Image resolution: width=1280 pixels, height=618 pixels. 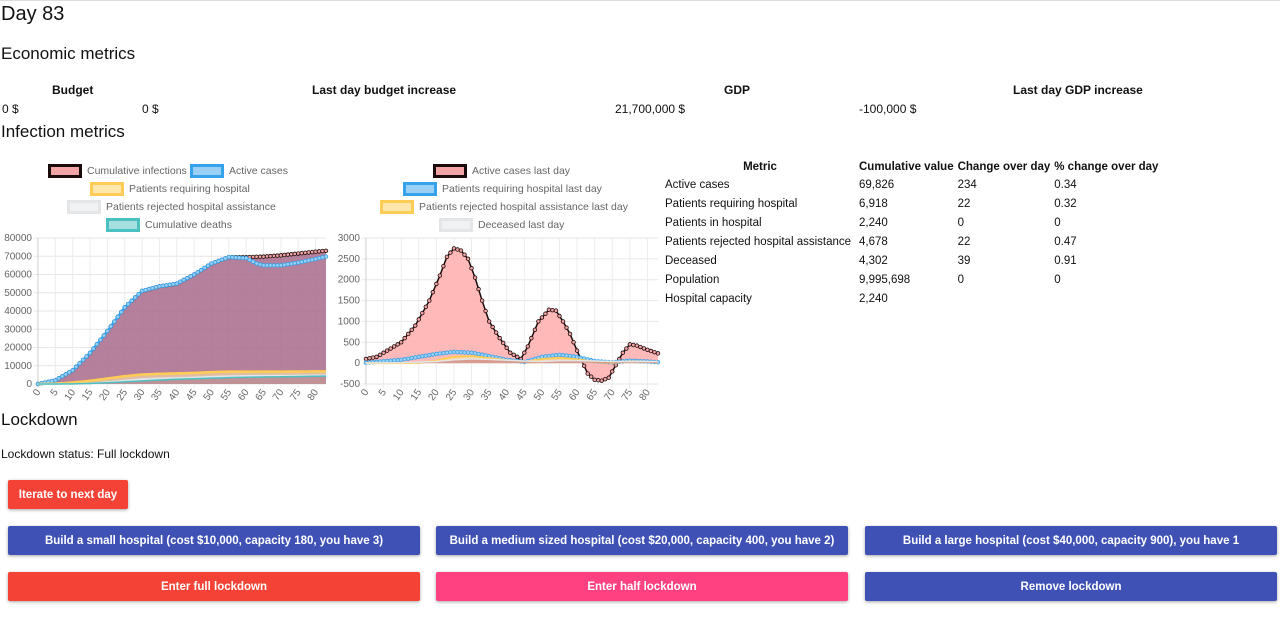 I want to click on x-tick-label: 45, so click(x=522, y=395).